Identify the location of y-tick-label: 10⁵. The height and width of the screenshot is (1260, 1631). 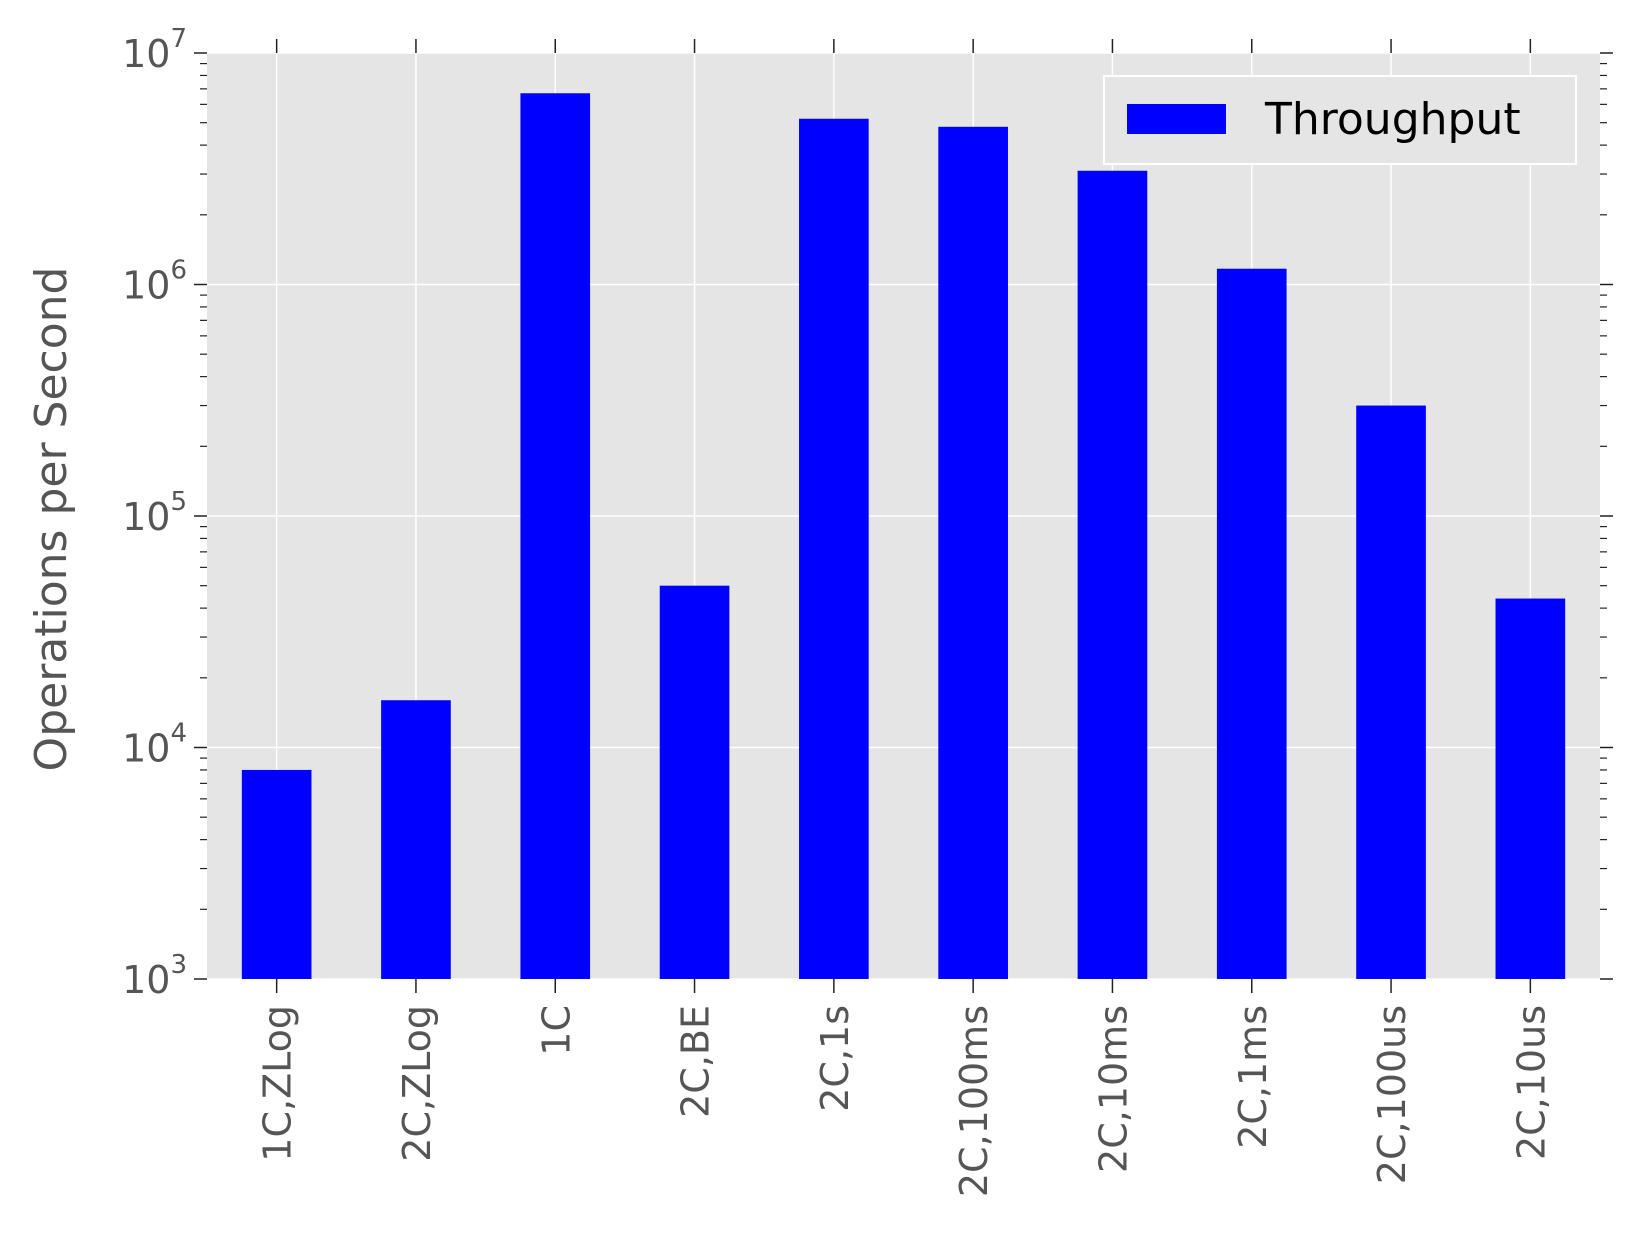
(154, 513).